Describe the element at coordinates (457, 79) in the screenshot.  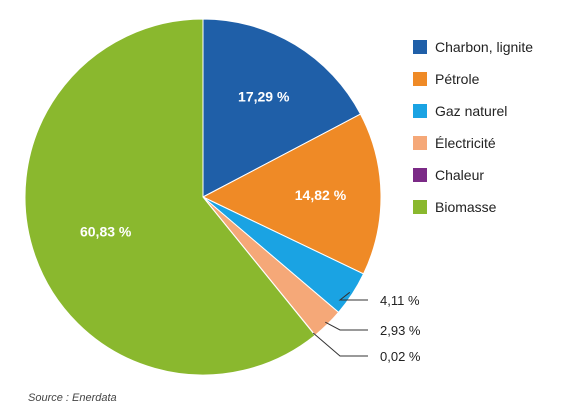
I see `legend-label-petrole: Pétrole` at that location.